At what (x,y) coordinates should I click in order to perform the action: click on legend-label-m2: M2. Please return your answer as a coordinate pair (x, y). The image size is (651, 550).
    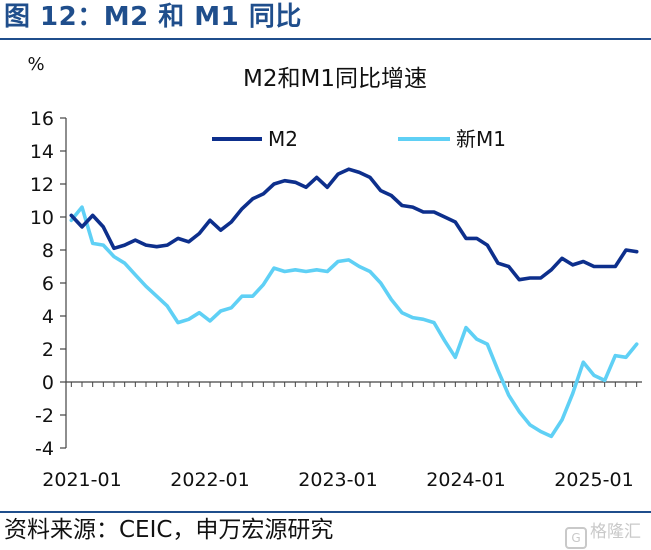
    Looking at the image, I should click on (283, 139).